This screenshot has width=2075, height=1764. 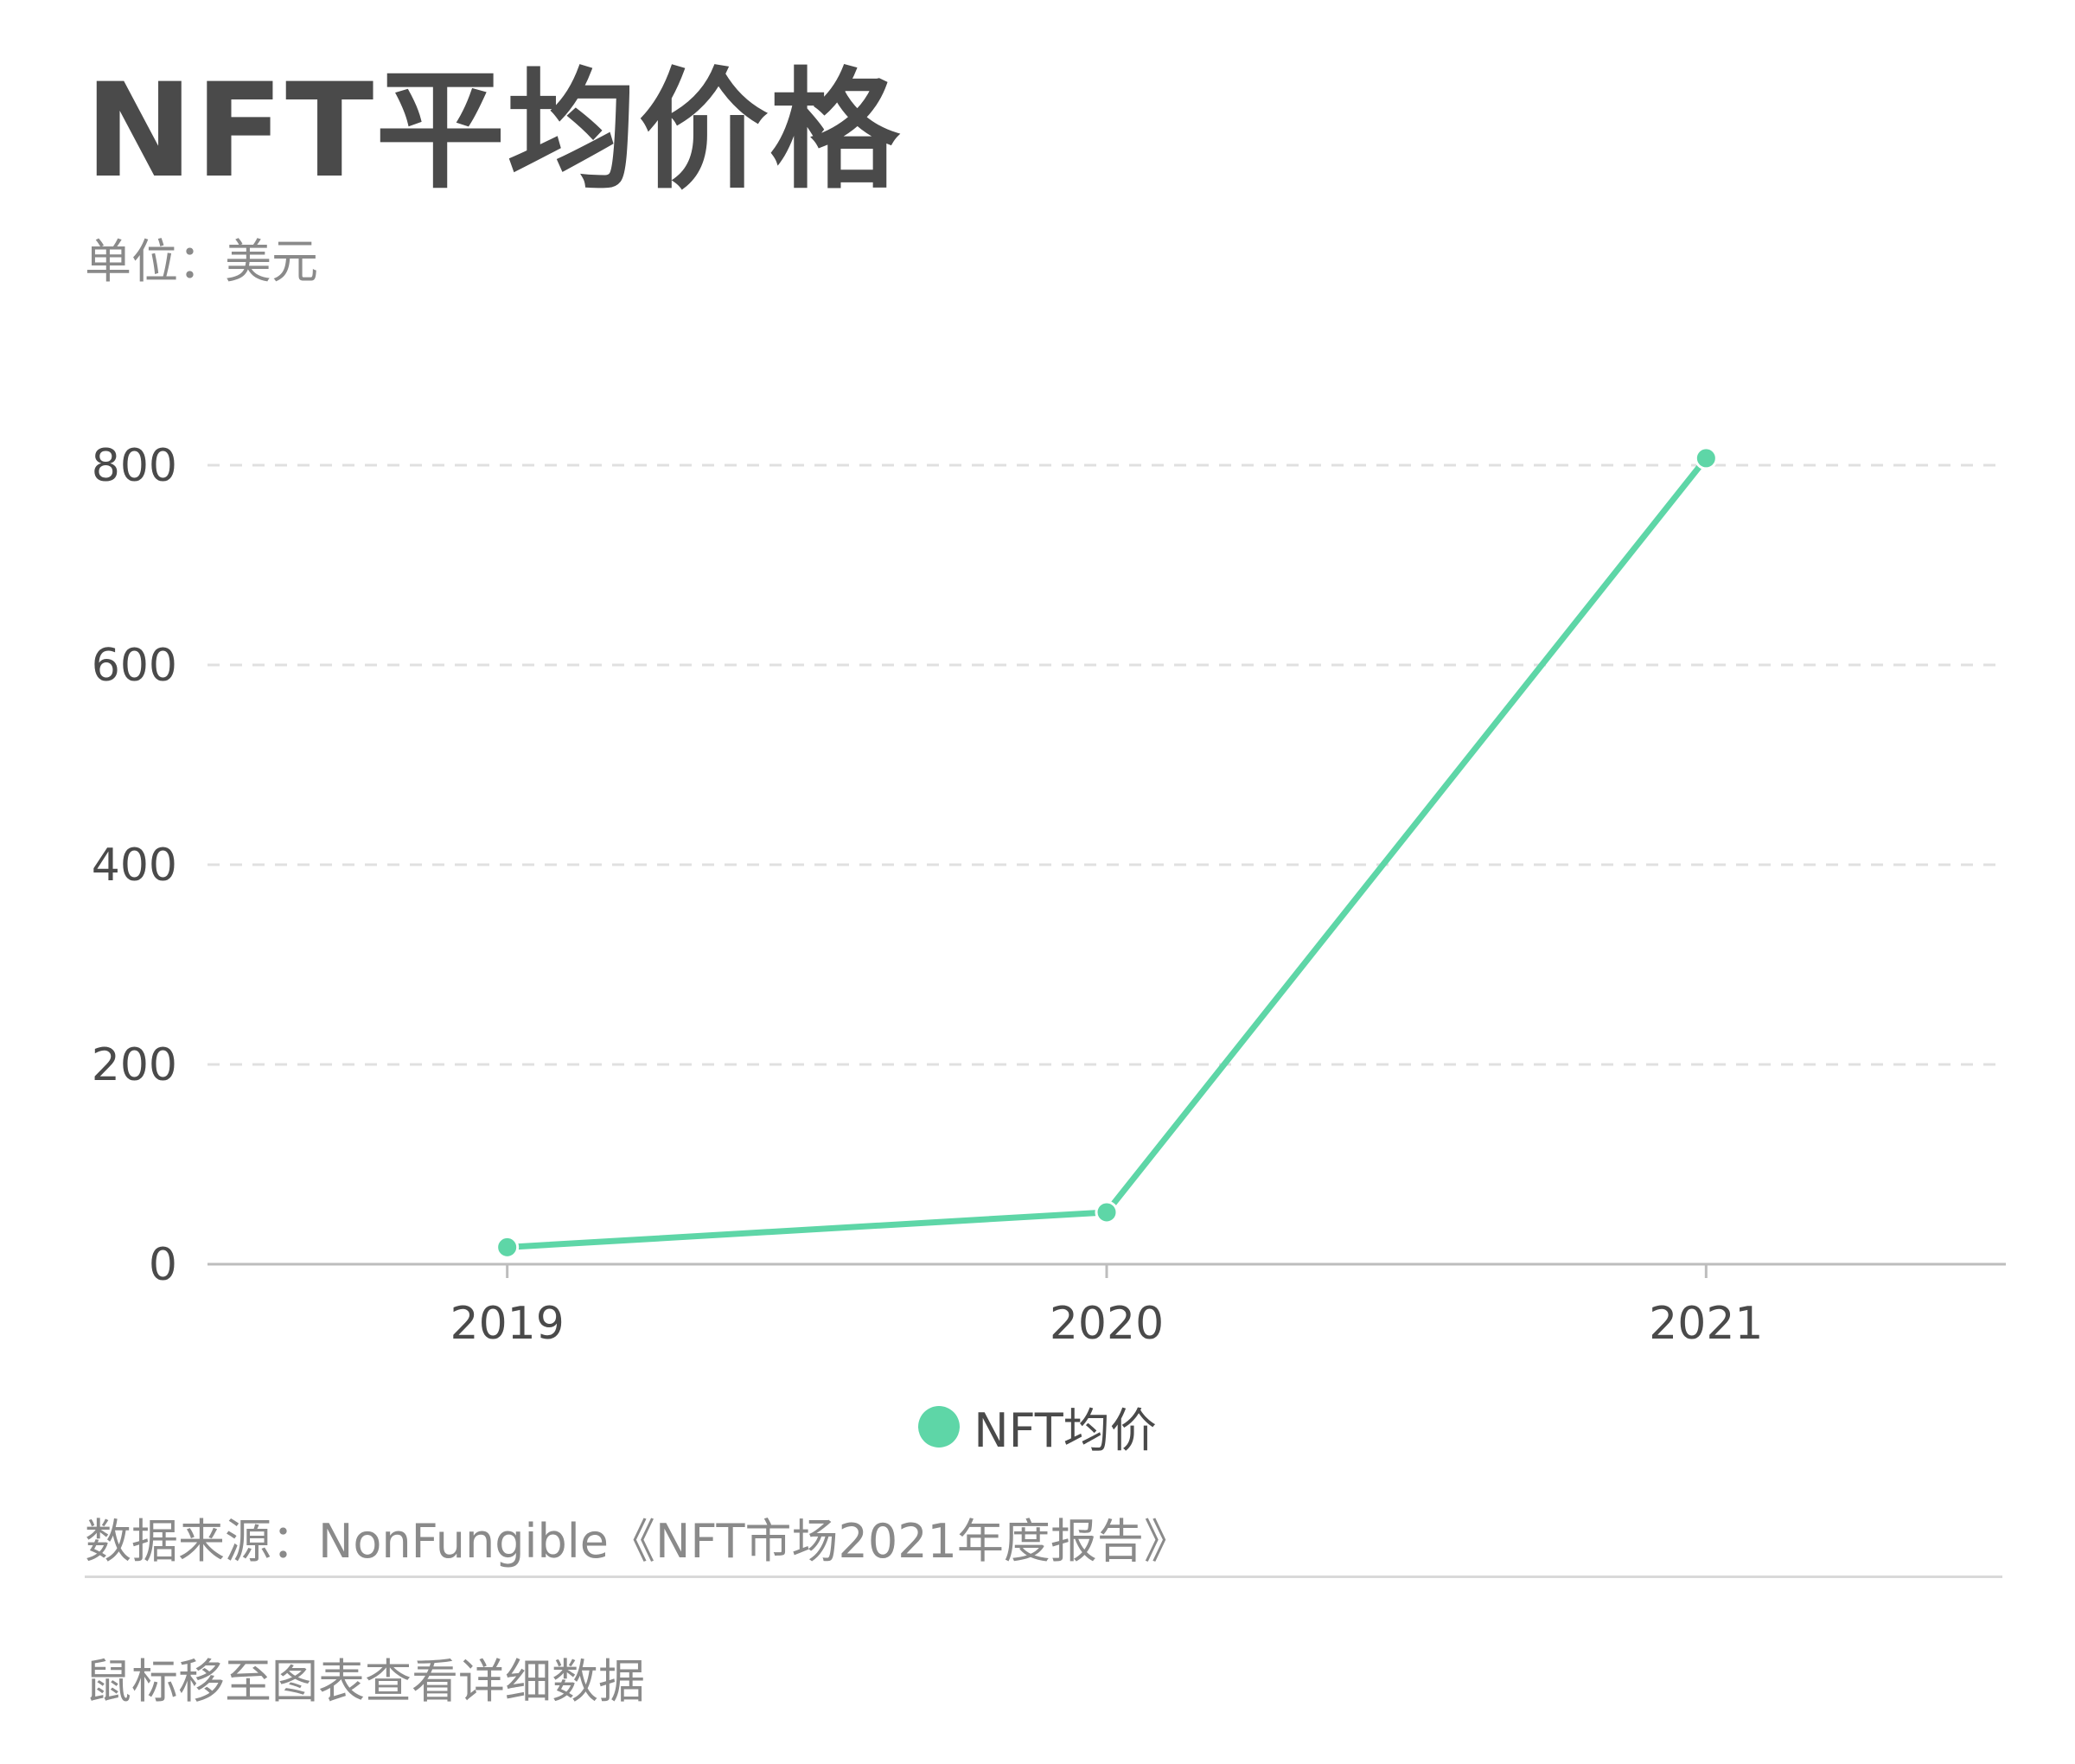 I want to click on data-source: 数据来源：NonFungible《NFT市场2021年度报告》, so click(x=638, y=1541).